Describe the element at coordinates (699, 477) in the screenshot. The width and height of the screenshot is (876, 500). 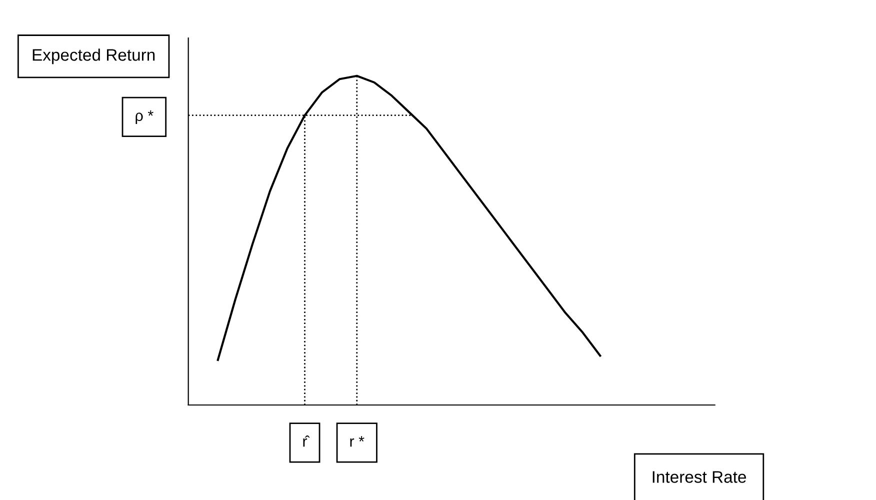
I see `x-axis-title: Interest Rate` at that location.